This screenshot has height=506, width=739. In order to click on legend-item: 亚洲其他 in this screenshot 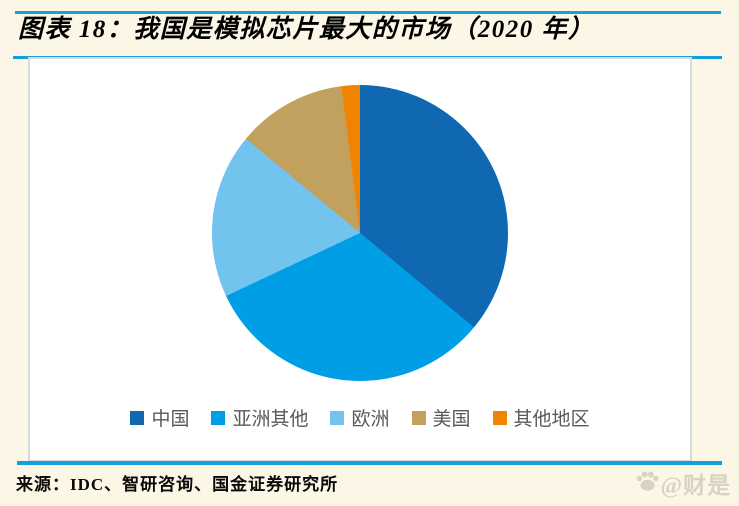, I will do `click(259, 417)`.